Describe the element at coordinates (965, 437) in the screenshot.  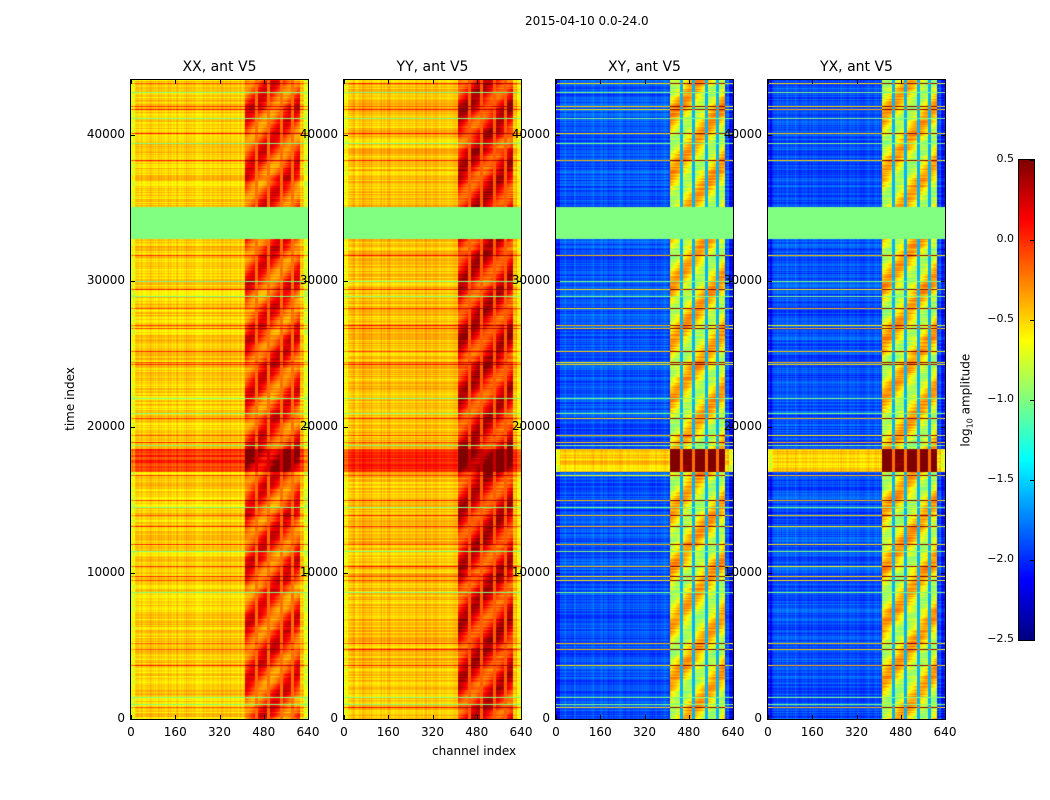
I see `colorbar-label-log: log` at that location.